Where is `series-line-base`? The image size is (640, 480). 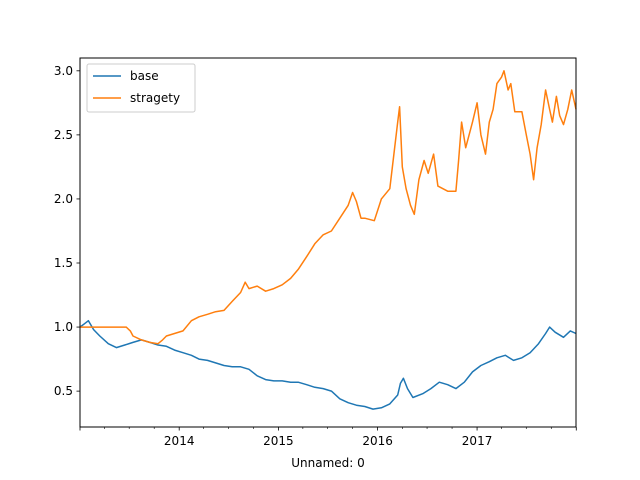
series-line-base is located at coordinates (328, 364).